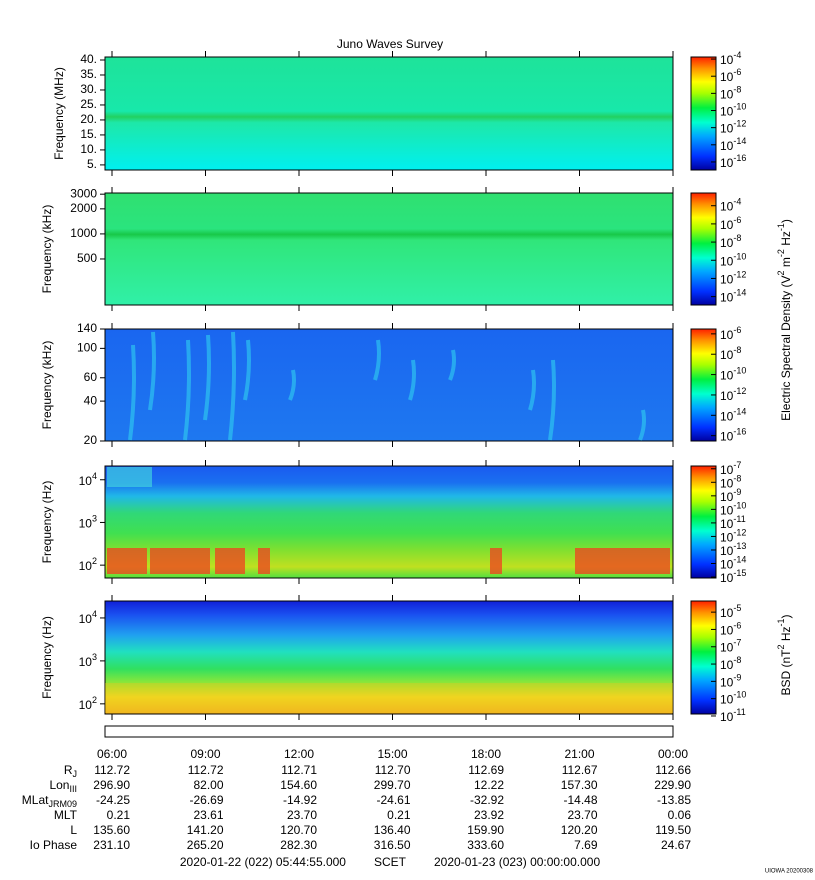 The height and width of the screenshot is (880, 815). What do you see at coordinates (91, 400) in the screenshot?
I see `y-tick-label: 40` at bounding box center [91, 400].